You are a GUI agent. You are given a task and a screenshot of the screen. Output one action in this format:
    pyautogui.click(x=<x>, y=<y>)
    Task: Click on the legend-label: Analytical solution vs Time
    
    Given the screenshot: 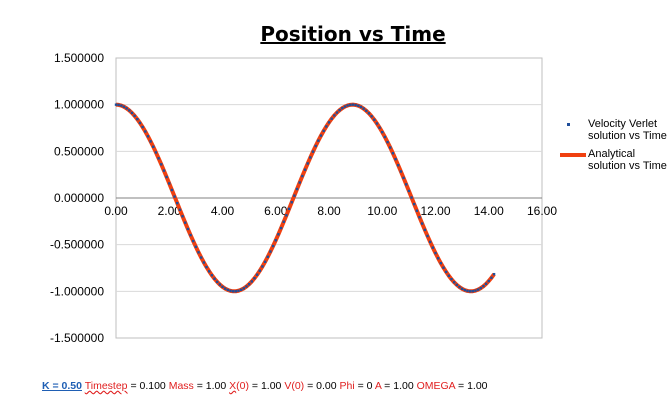 What is the action you would take?
    pyautogui.click(x=627, y=160)
    